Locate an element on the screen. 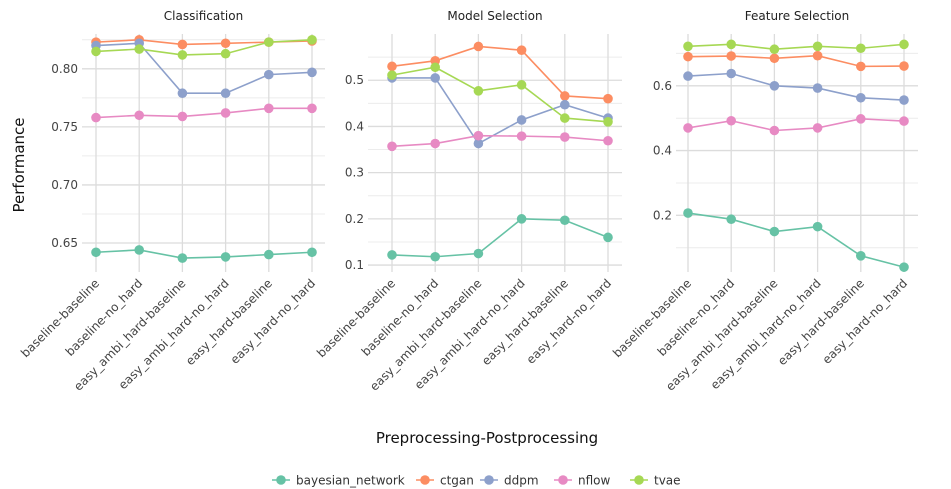 The height and width of the screenshot is (489, 951). legend-item-ddpm: ddpm is located at coordinates (509, 481).